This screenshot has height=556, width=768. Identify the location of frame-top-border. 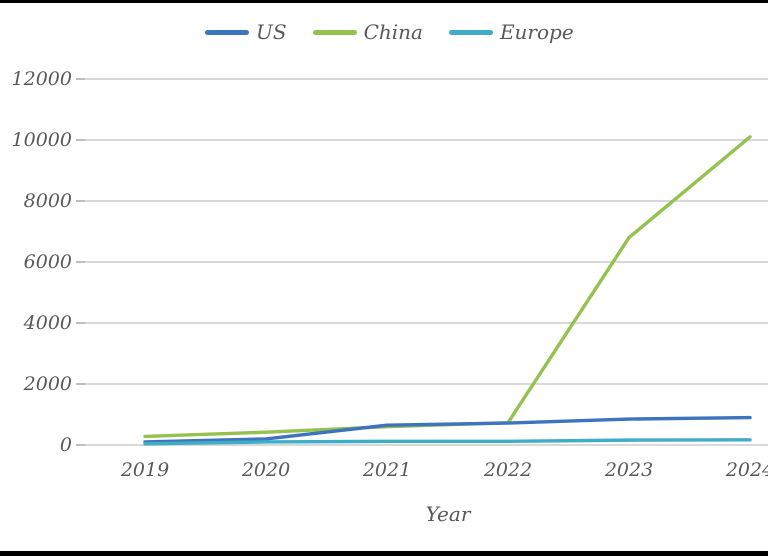
(384, 1).